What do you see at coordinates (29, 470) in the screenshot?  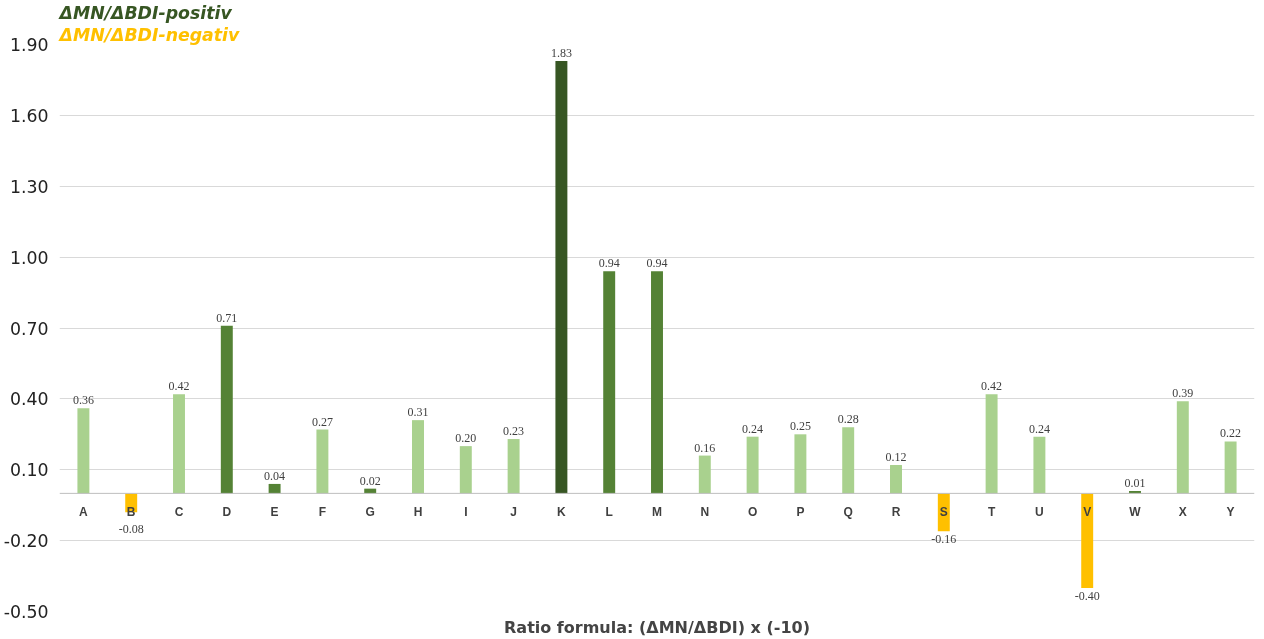 I see `y-tick-label: 0.10` at bounding box center [29, 470].